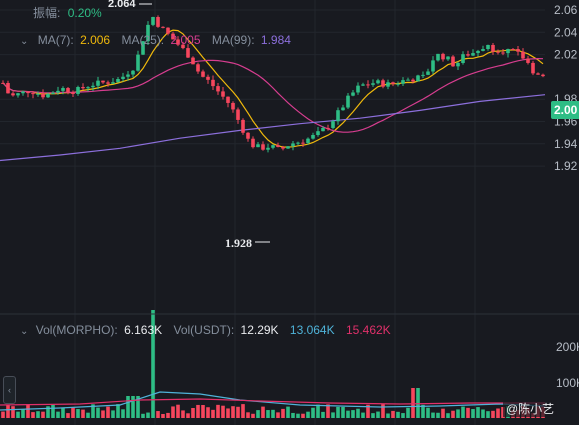 The width and height of the screenshot is (579, 425). Describe the element at coordinates (566, 55) in the screenshot. I see `price-tick-label: 2.02` at that location.